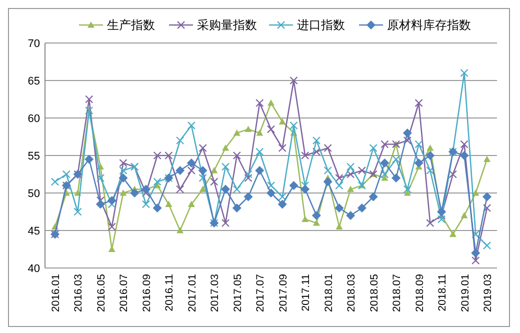 The height and width of the screenshot is (333, 520). Describe the element at coordinates (101, 293) in the screenshot. I see `x-tick-label: 2016.05` at that location.